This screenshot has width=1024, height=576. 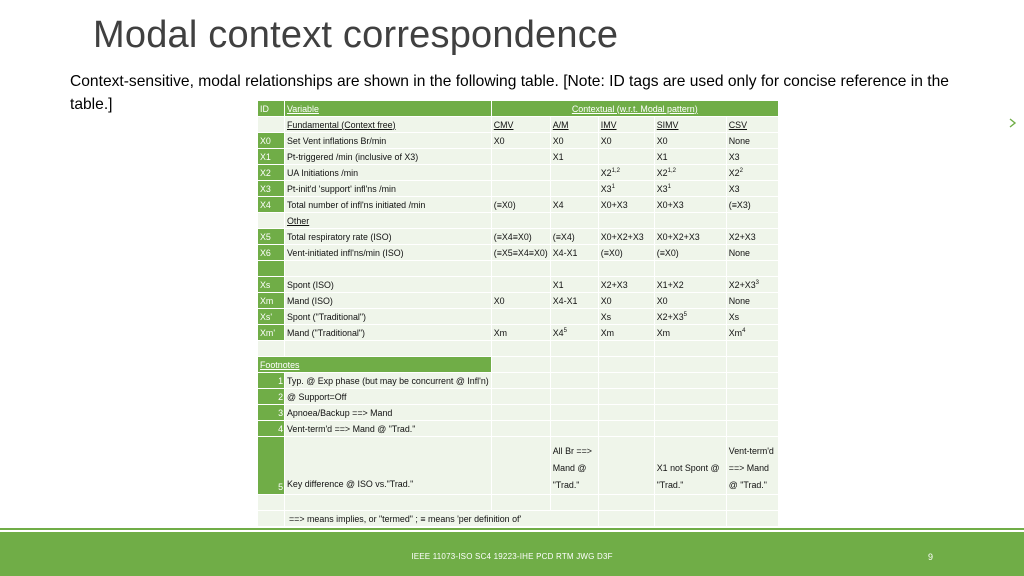 What do you see at coordinates (574, 284) in the screenshot?
I see `cell-am: X1` at bounding box center [574, 284].